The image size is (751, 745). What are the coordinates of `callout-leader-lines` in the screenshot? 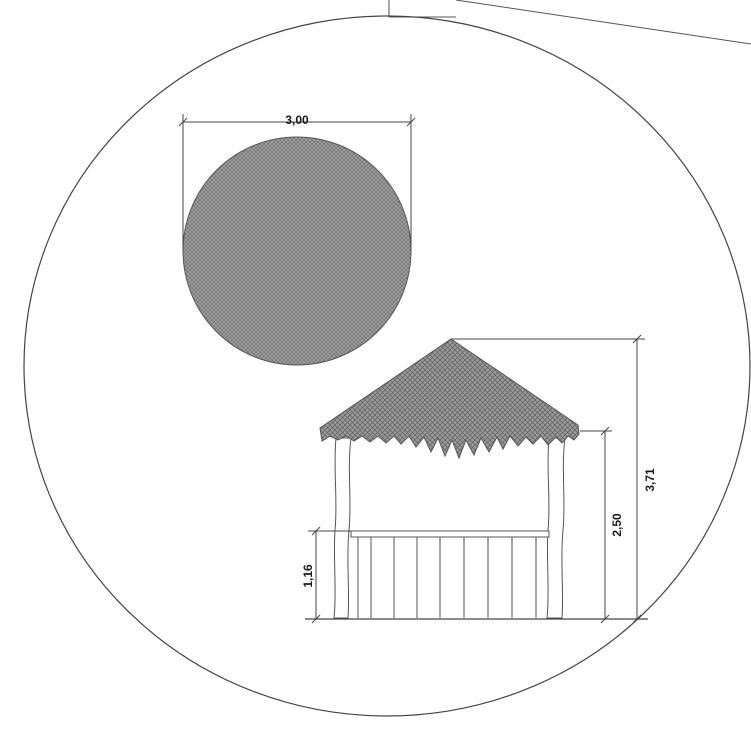 It's located at (569, 22).